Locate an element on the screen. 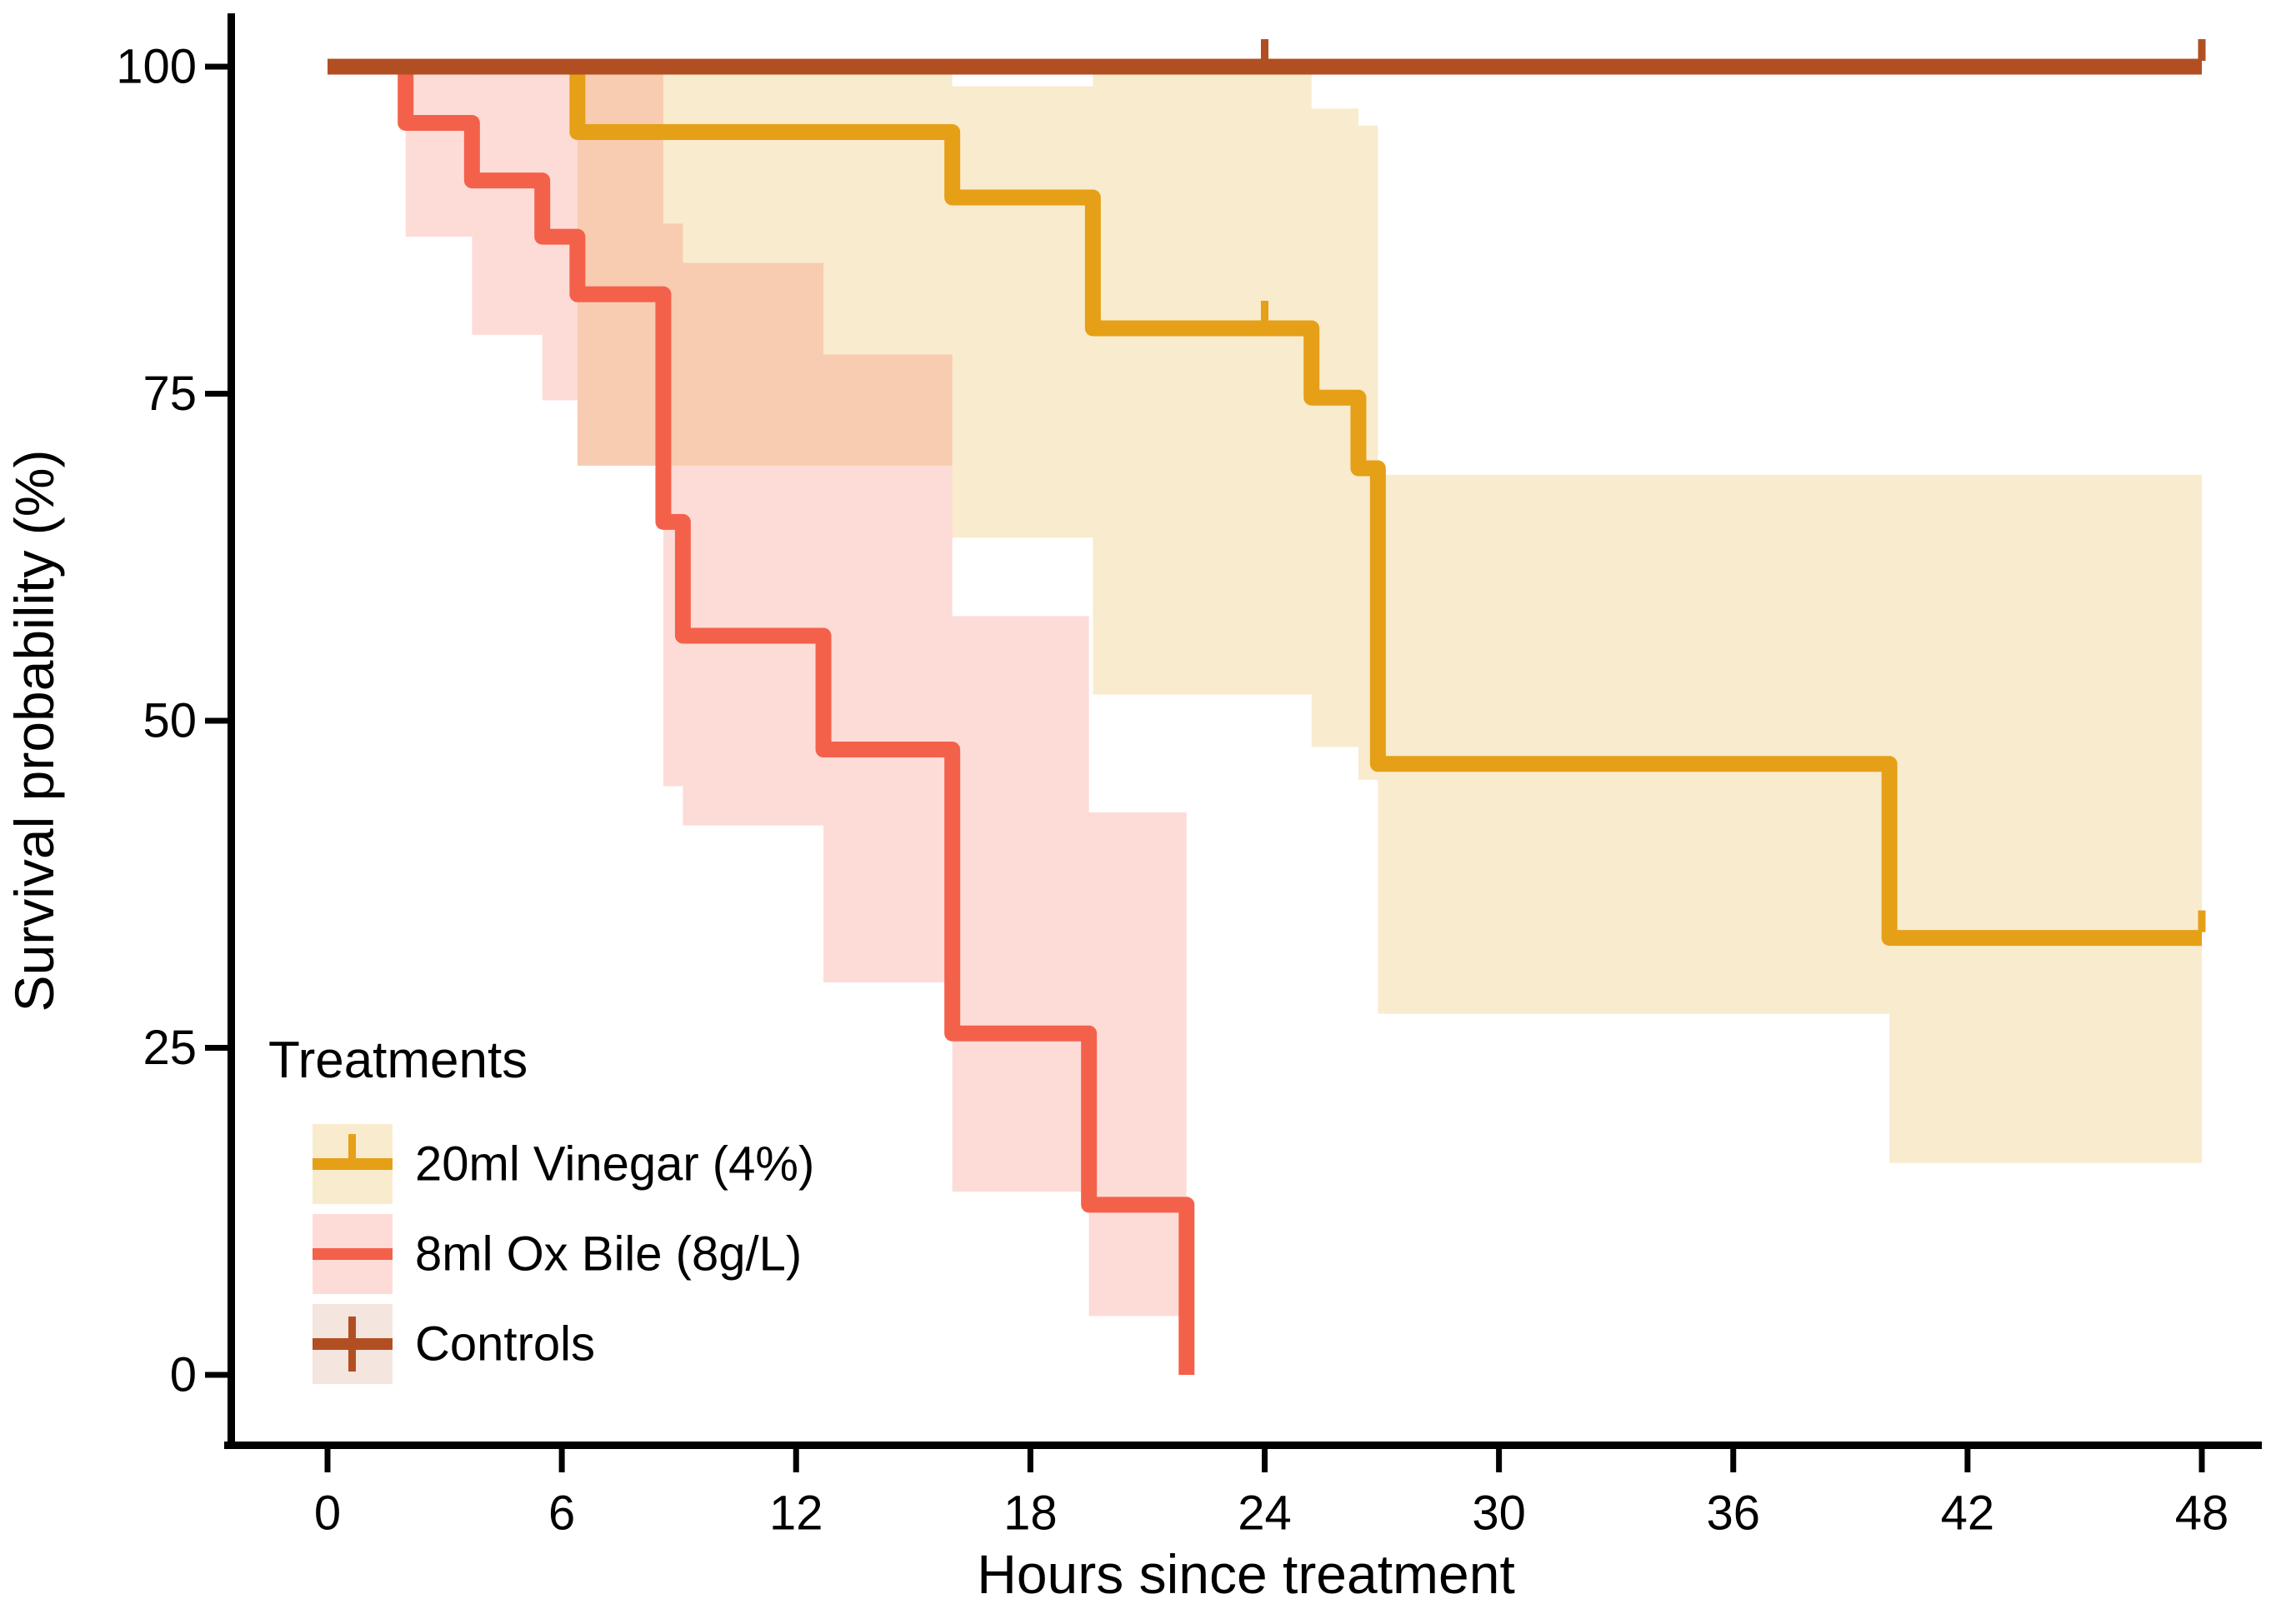 The image size is (2271, 1624). x-tick-label: 42 is located at coordinates (1968, 1514).